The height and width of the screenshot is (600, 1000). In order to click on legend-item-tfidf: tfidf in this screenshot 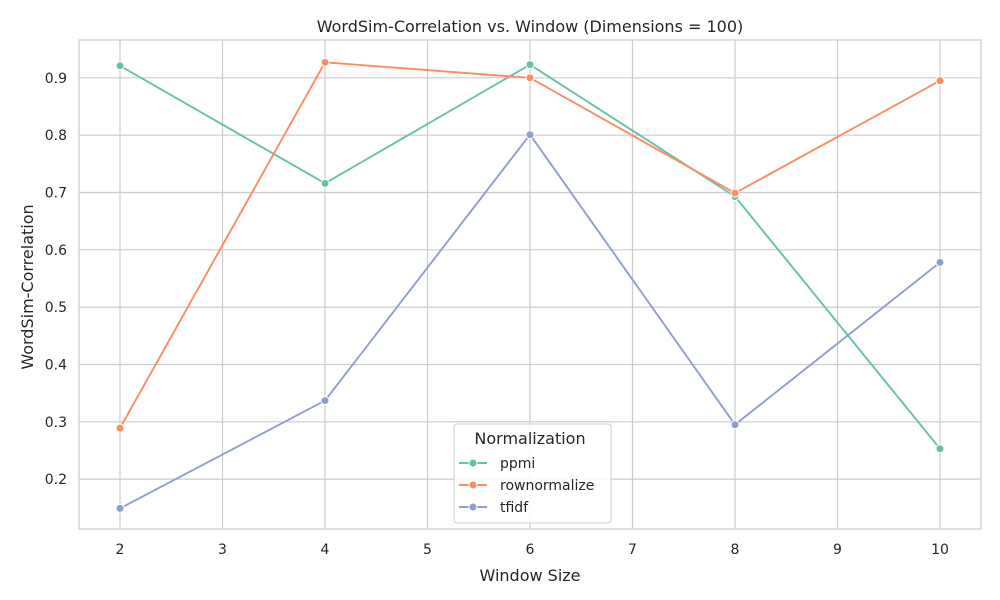, I will do `click(494, 508)`.